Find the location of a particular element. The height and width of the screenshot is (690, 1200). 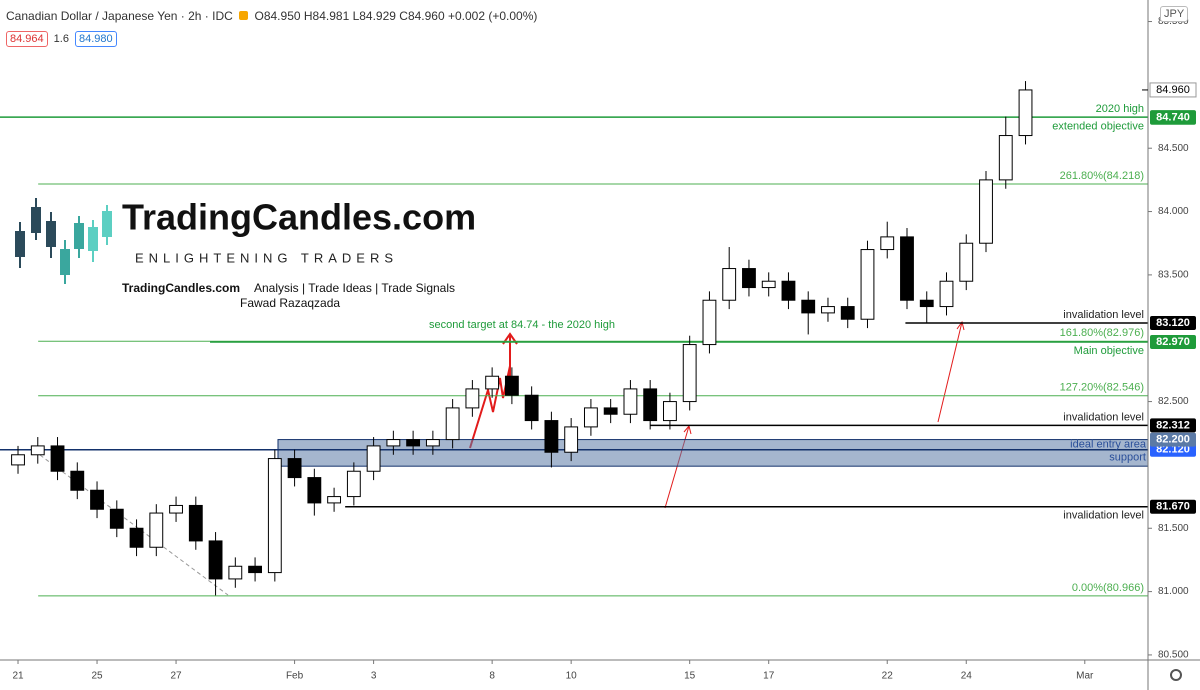

price-label: 82.200 is located at coordinates (1173, 439).